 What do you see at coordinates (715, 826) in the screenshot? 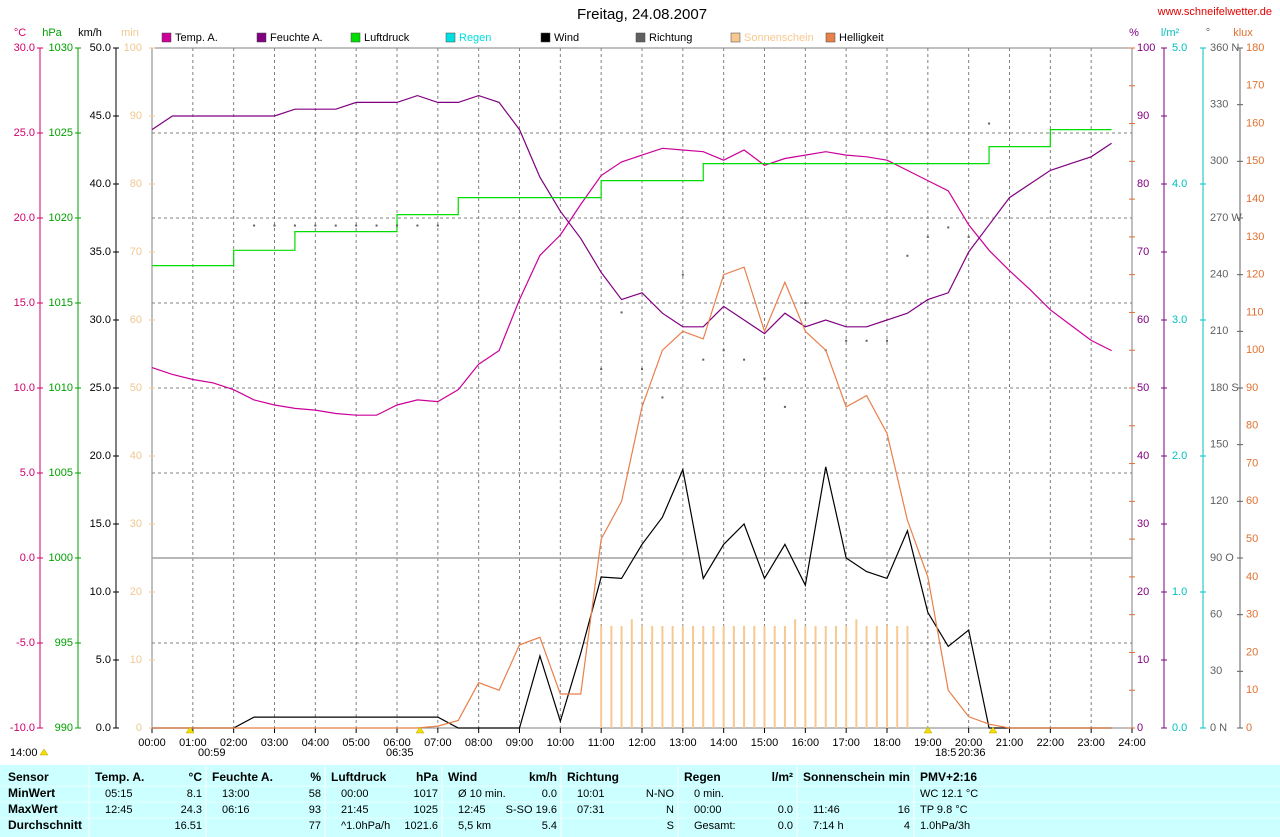
I see `table-cell: Gesamt:` at bounding box center [715, 826].